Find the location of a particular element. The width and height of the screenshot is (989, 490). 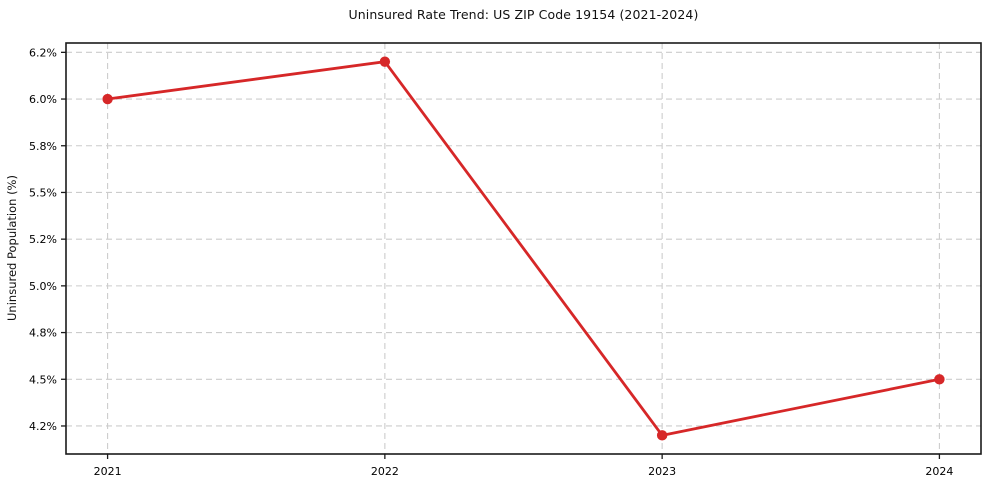

y-tick-label: 6.0% is located at coordinates (43, 99).